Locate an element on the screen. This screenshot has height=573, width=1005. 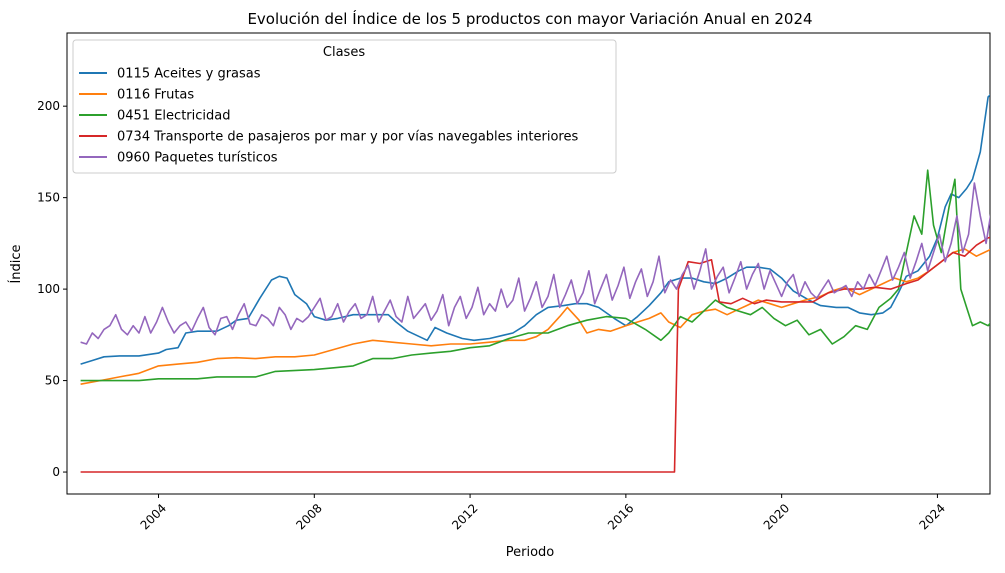
legend-title: Clases is located at coordinates (344, 52).